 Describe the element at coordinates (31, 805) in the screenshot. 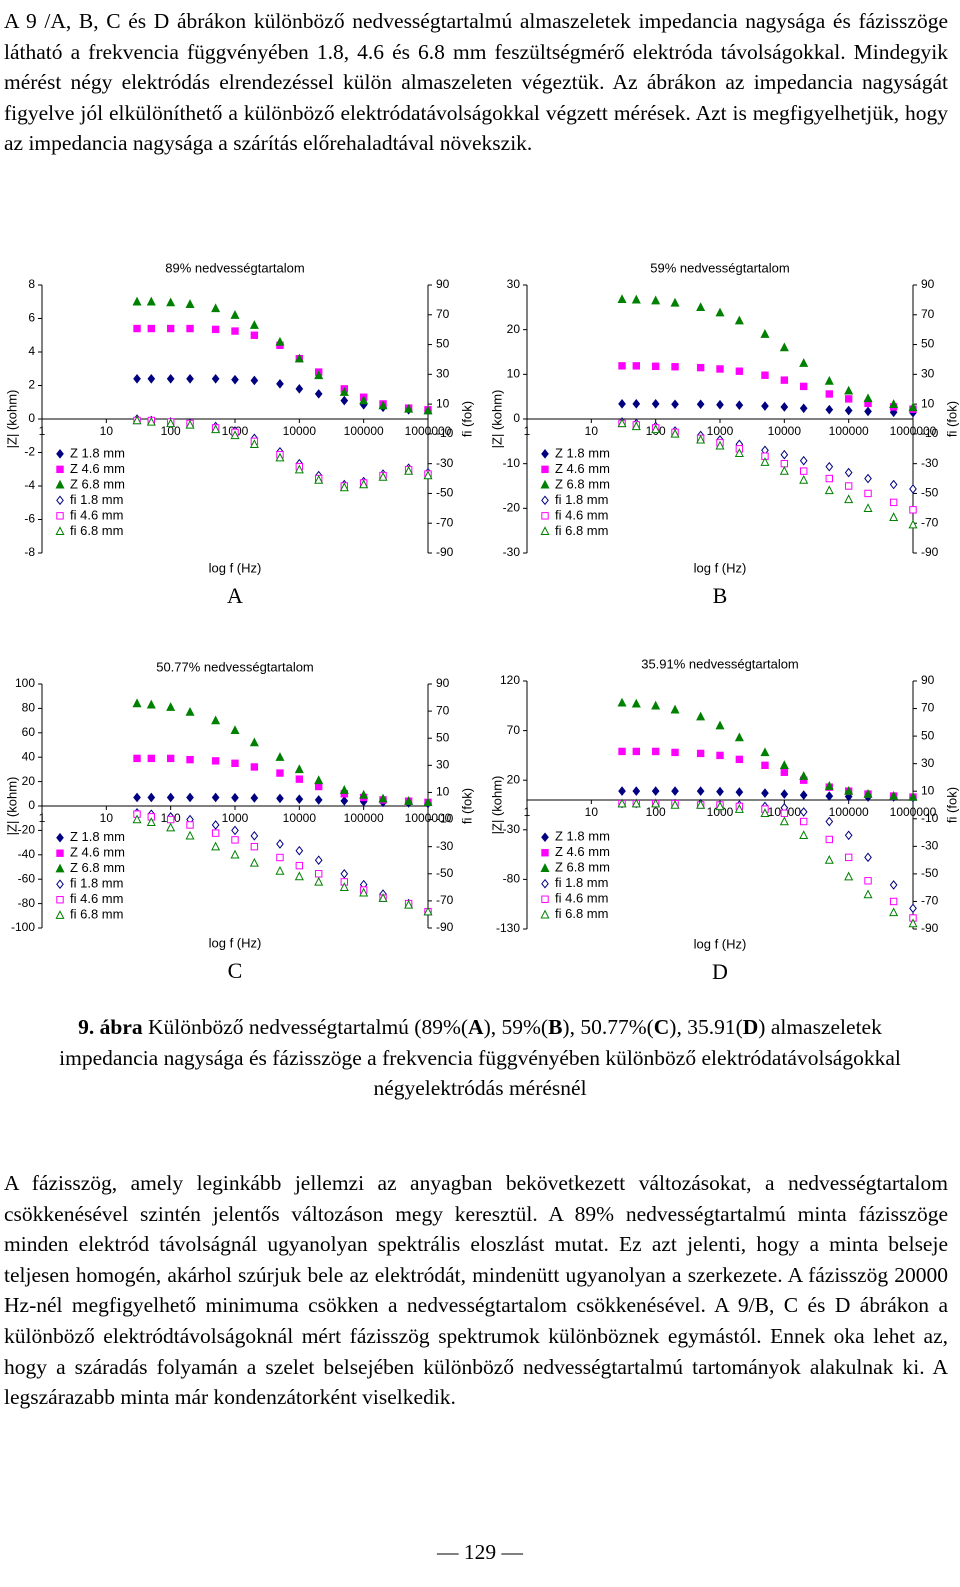

I see `y-tick-label: 0` at that location.